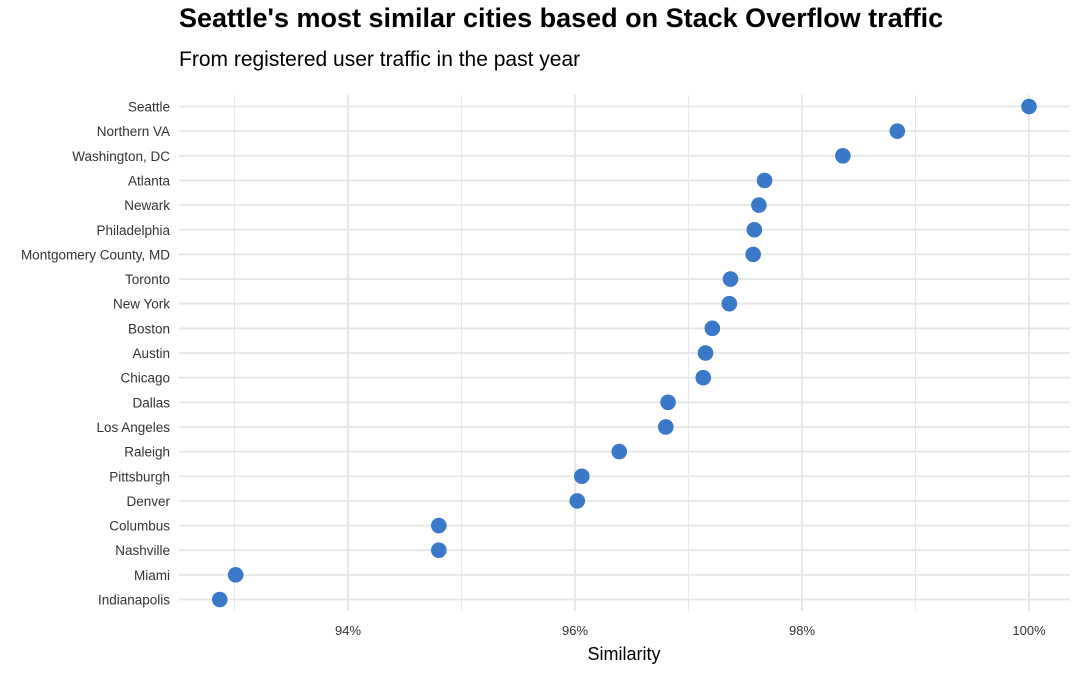  I want to click on y-axis-label: Indianapolis, so click(134, 600).